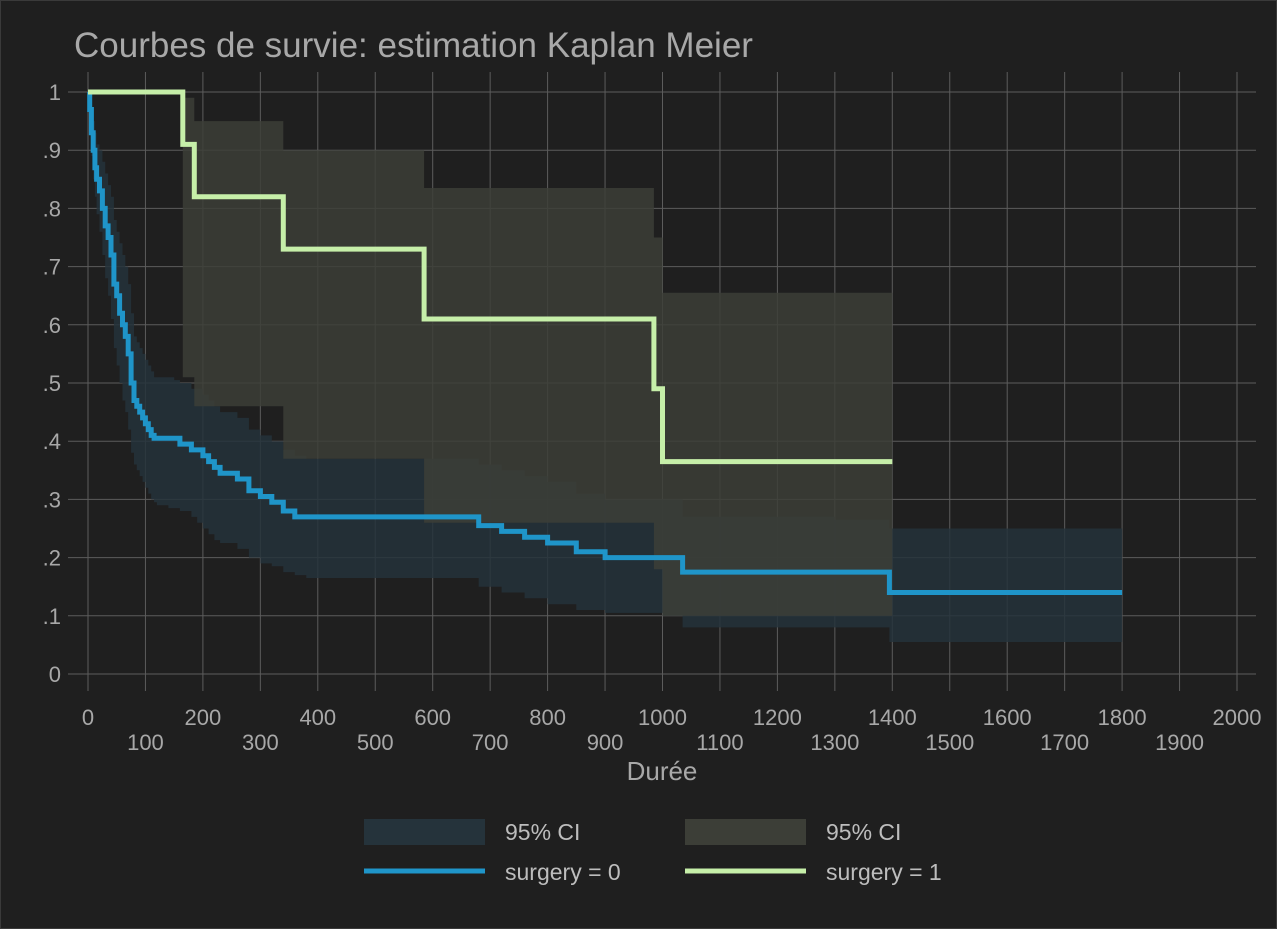 Image resolution: width=1277 pixels, height=929 pixels. Describe the element at coordinates (260, 742) in the screenshot. I see `x-tick-label: 300` at that location.